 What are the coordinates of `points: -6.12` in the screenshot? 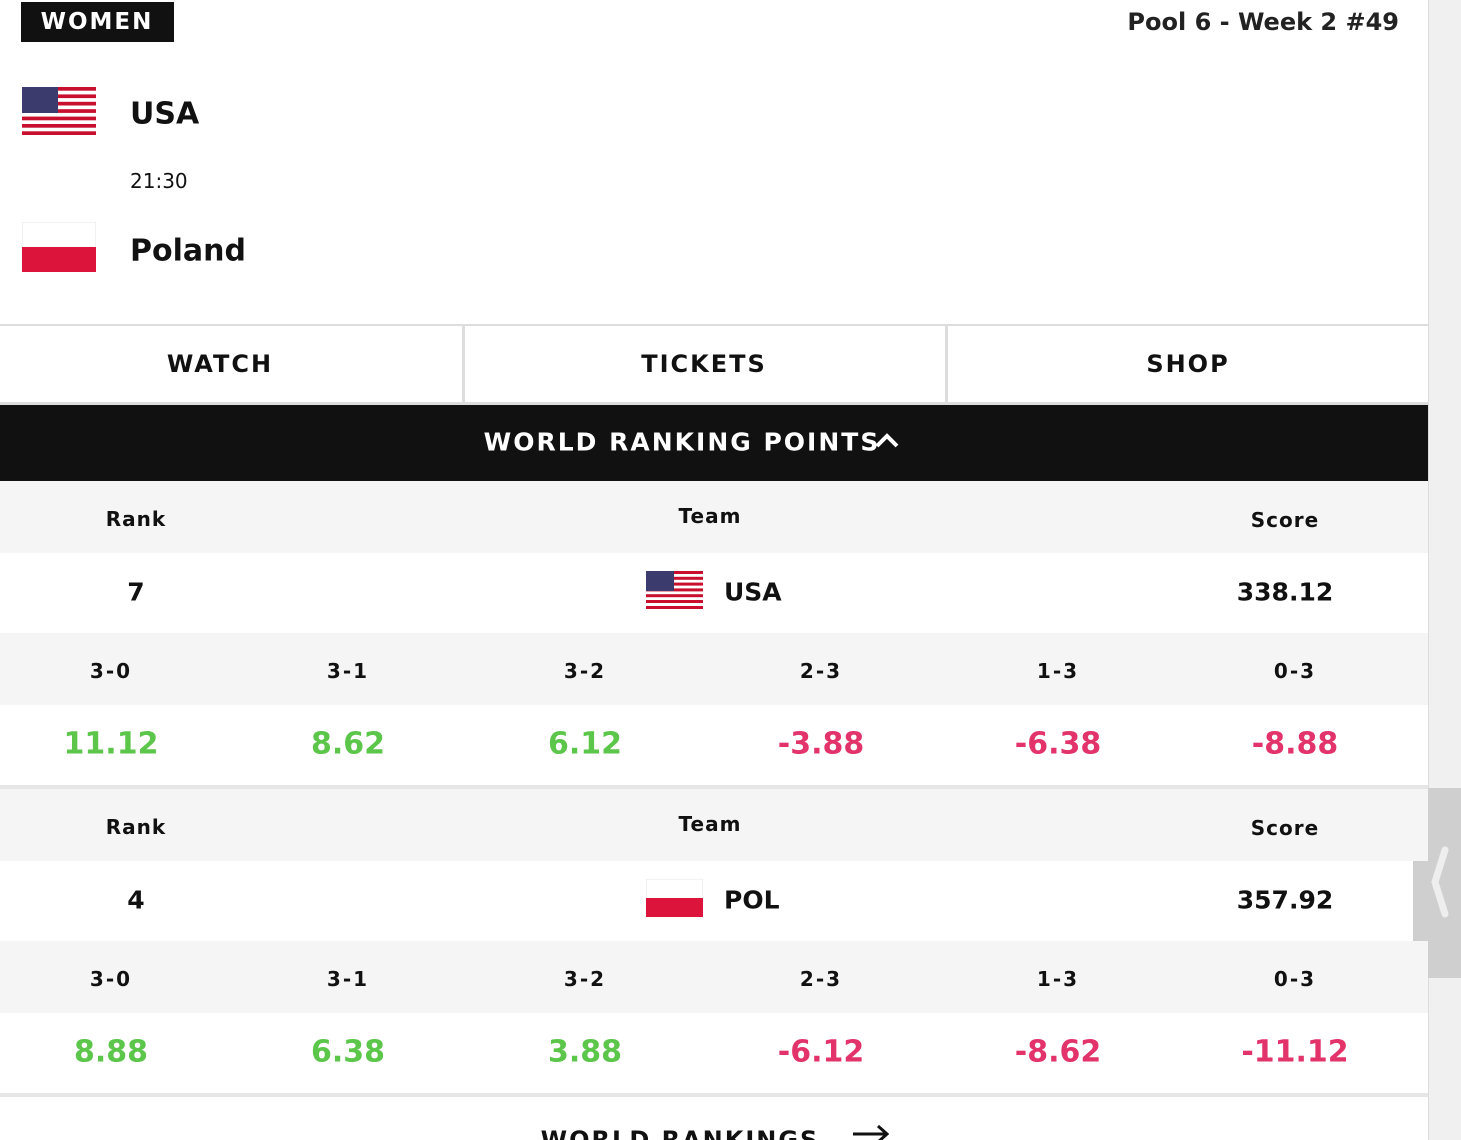 It's located at (821, 1052).